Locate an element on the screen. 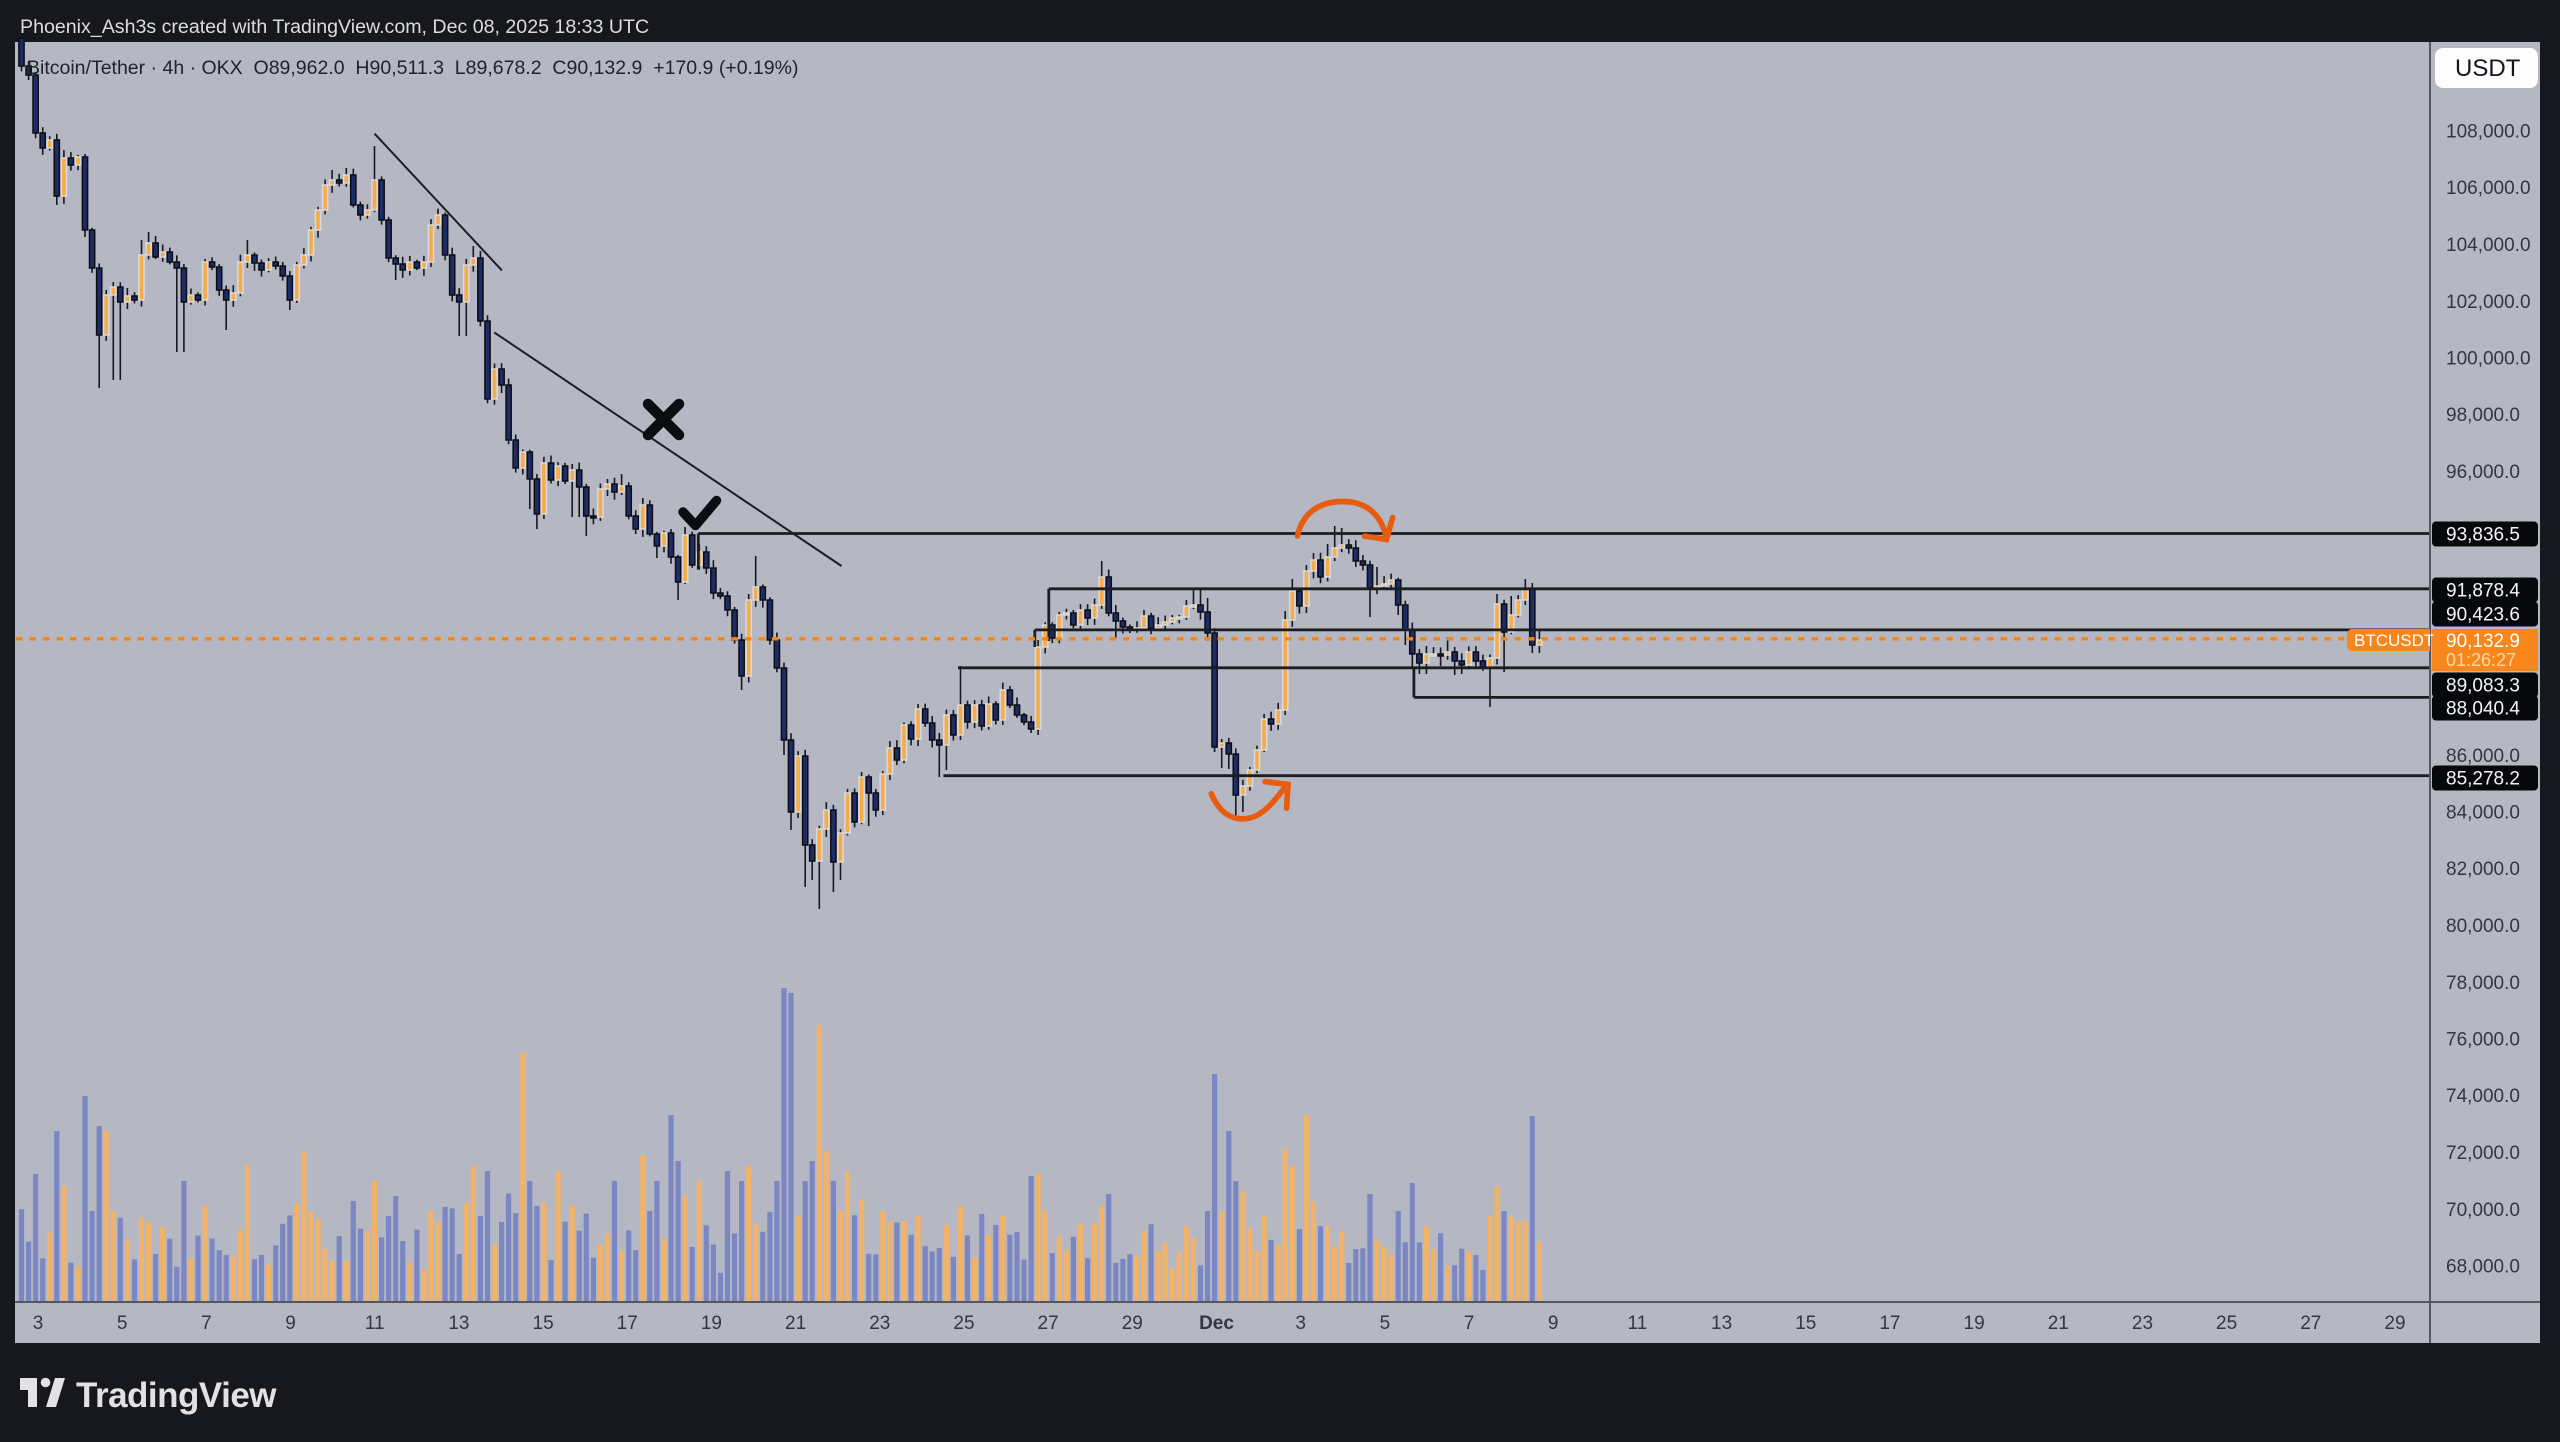  svg-text: 82,000.0 is located at coordinates (2483, 869).